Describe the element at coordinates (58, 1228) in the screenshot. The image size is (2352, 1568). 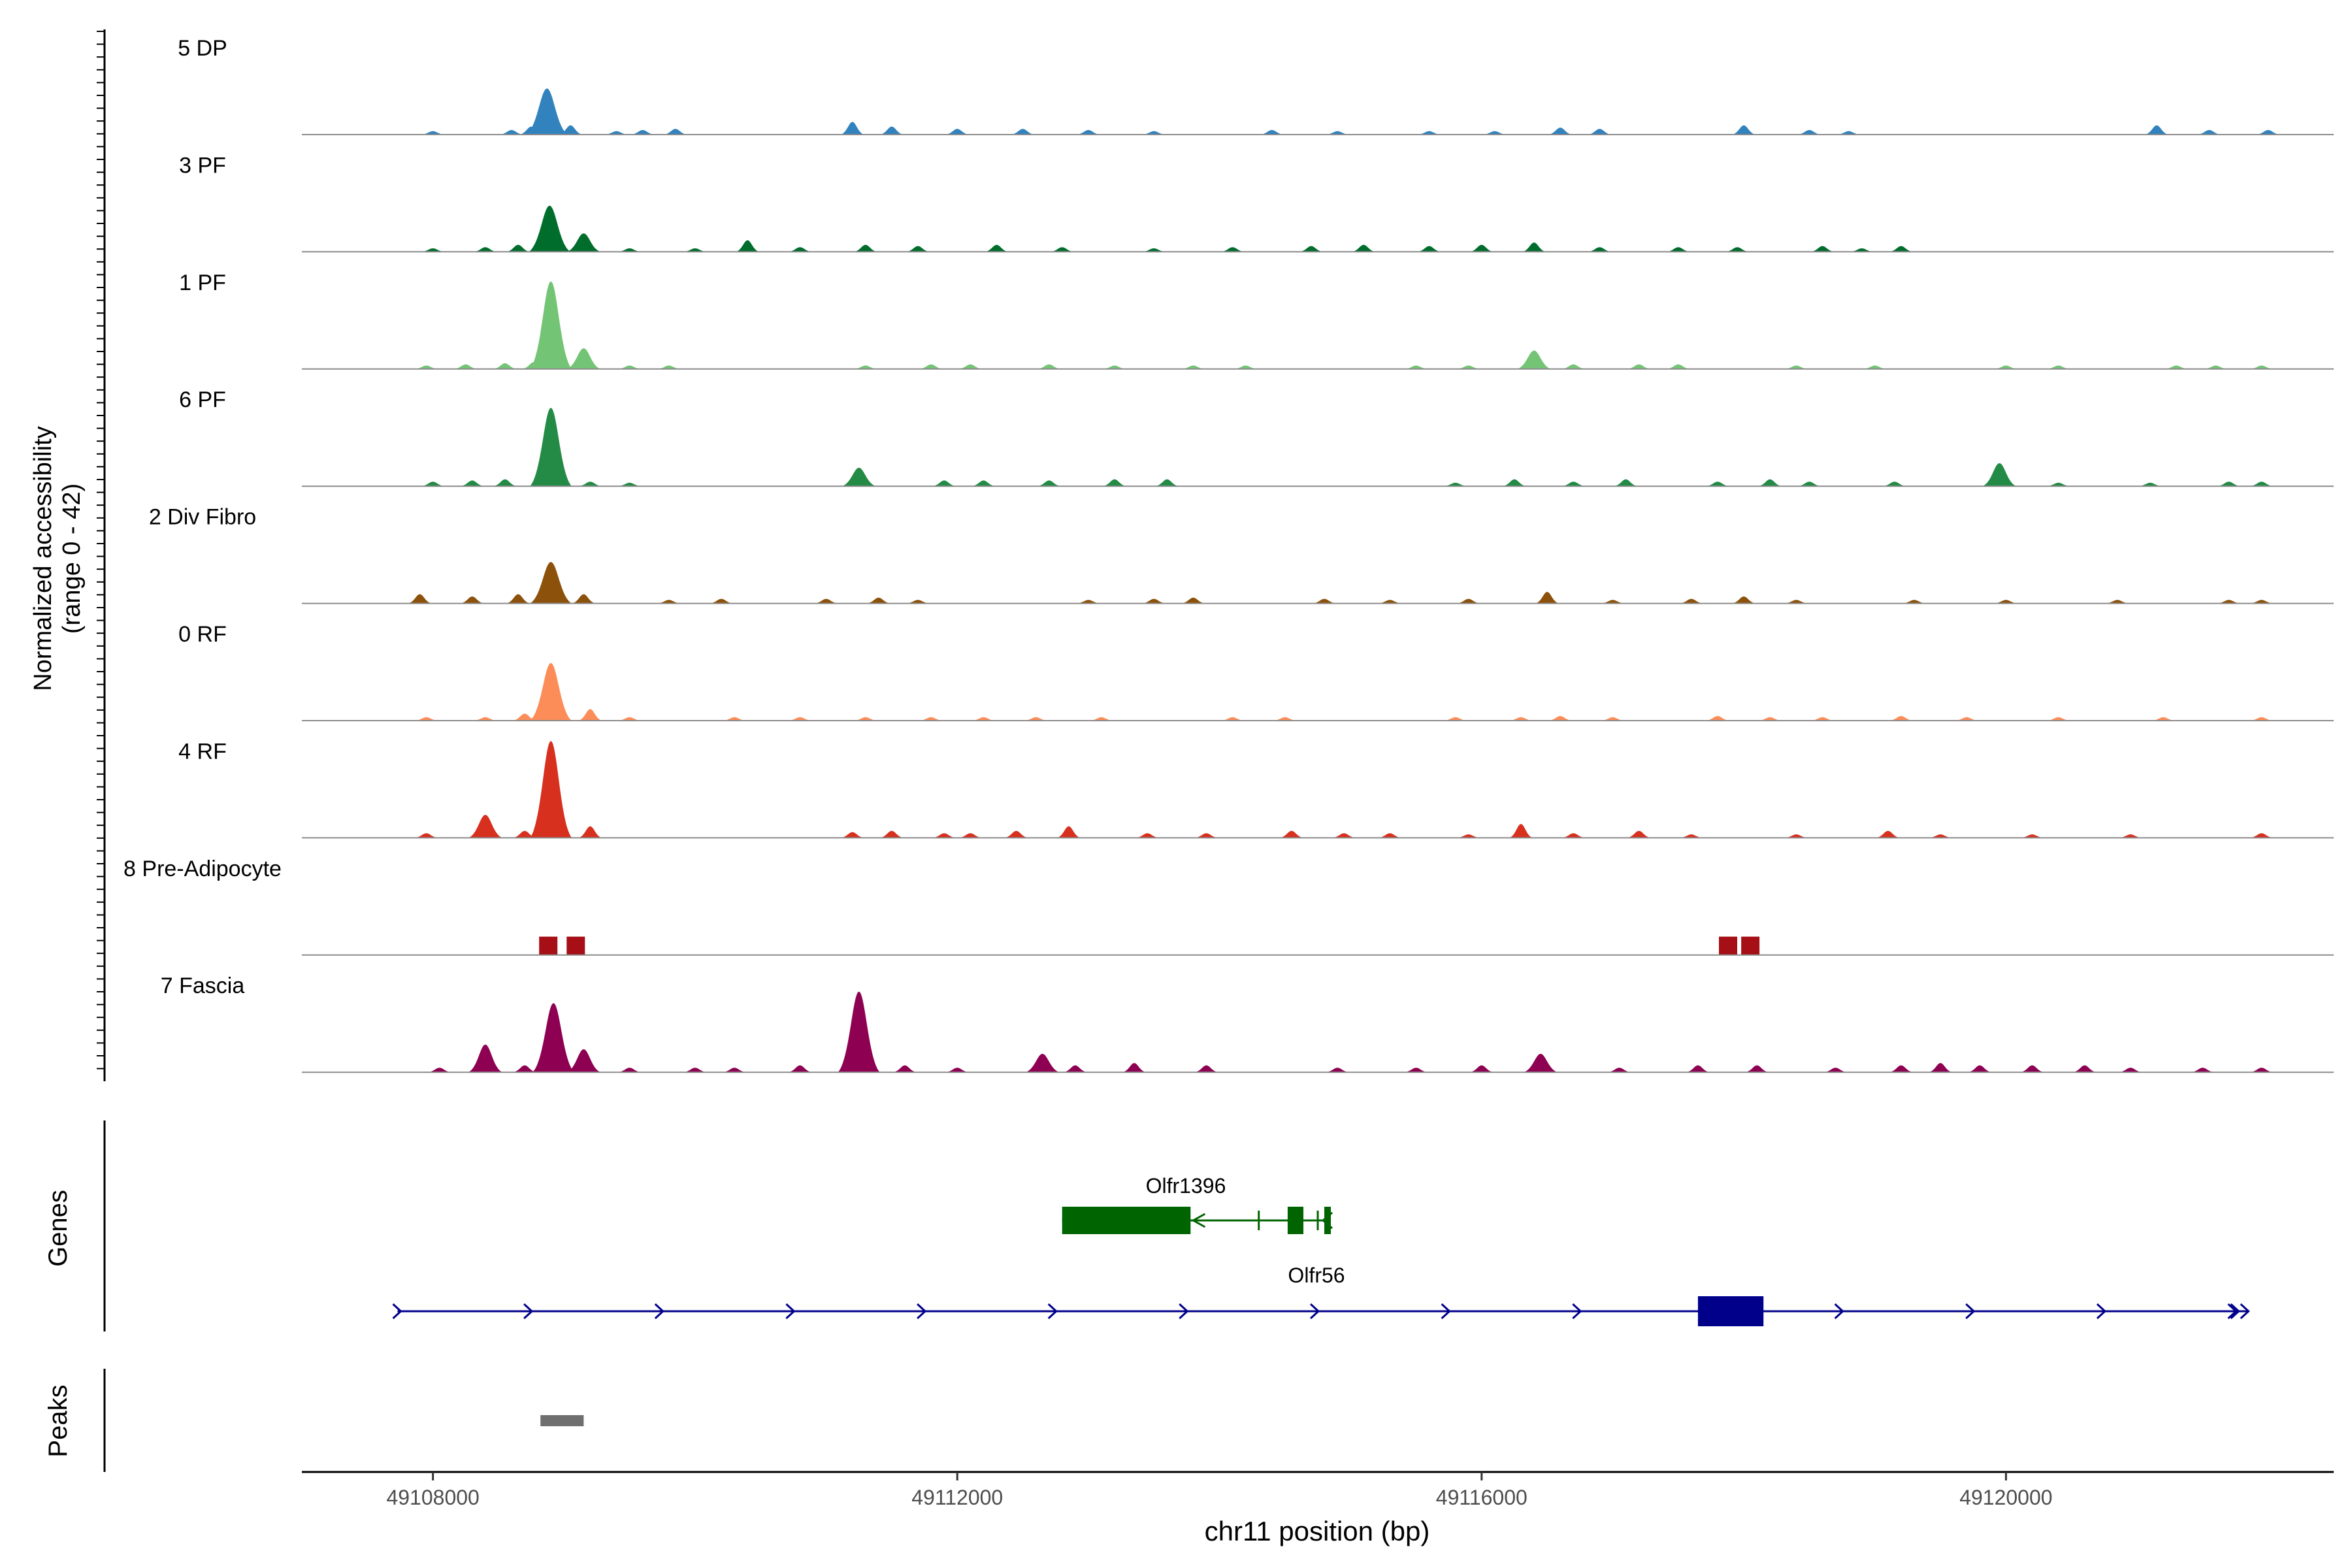
I see `gene-track-label: Genes` at that location.